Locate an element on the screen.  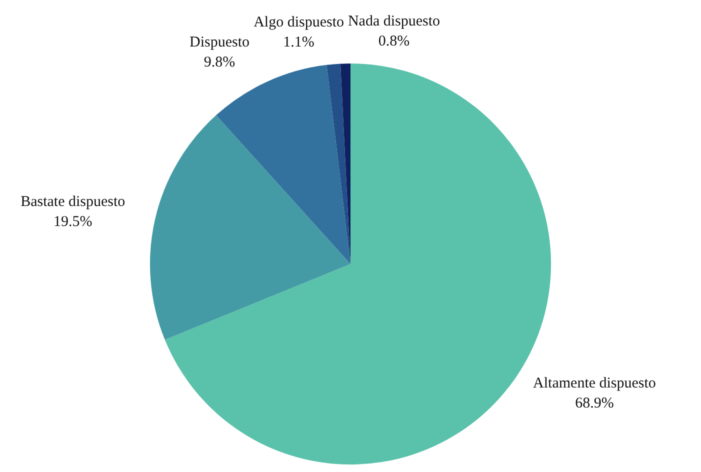
data-label: 9.8% is located at coordinates (220, 62).